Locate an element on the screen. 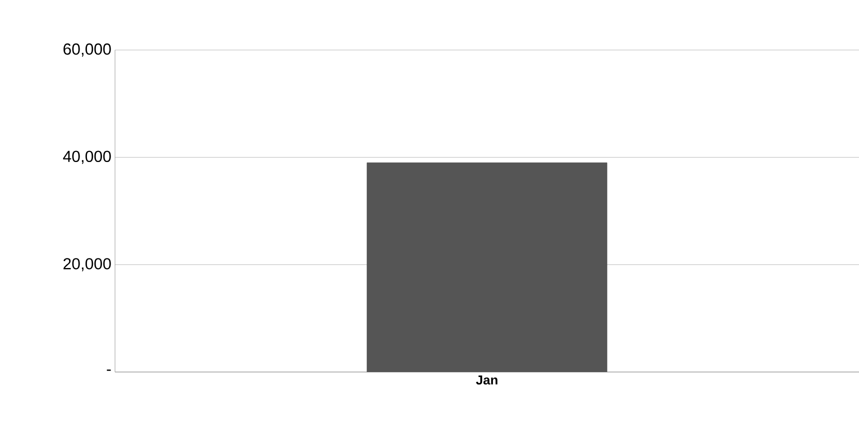 The image size is (859, 422). y-tick-label: - is located at coordinates (108, 370).